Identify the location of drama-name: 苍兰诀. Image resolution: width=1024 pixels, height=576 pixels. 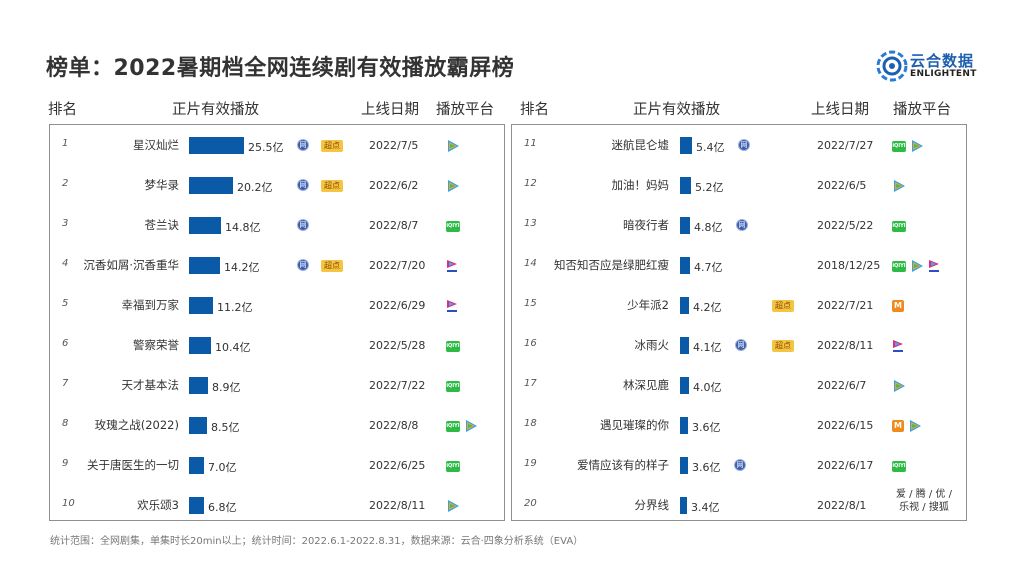
(162, 225).